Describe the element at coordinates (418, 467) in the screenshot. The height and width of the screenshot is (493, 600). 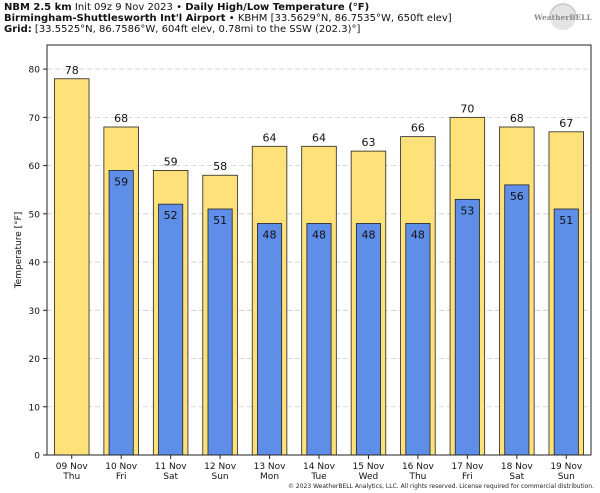
I see `x-tick-date: 16 Nov` at that location.